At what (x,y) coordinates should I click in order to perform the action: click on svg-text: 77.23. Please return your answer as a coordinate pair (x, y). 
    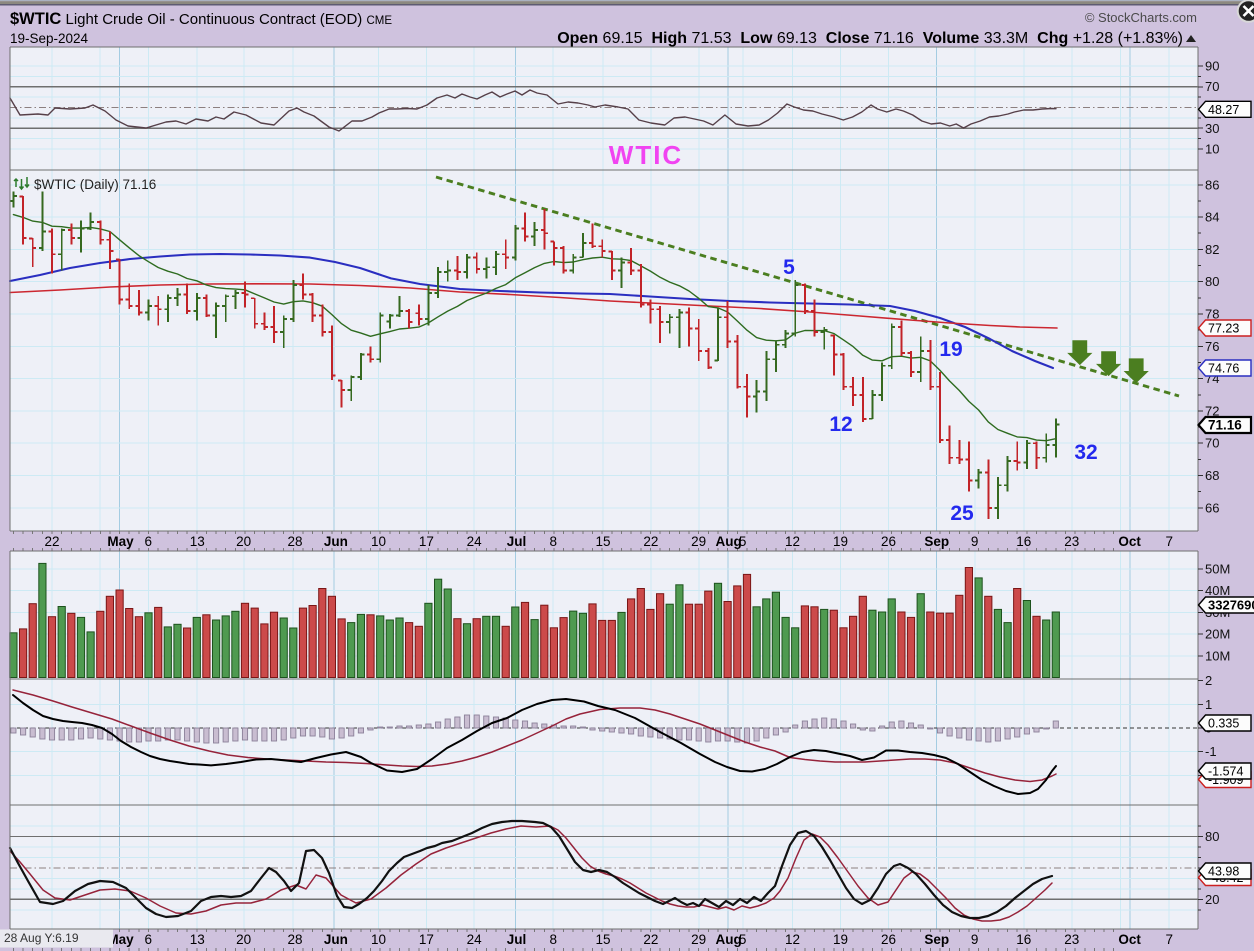
    Looking at the image, I should click on (1223, 329).